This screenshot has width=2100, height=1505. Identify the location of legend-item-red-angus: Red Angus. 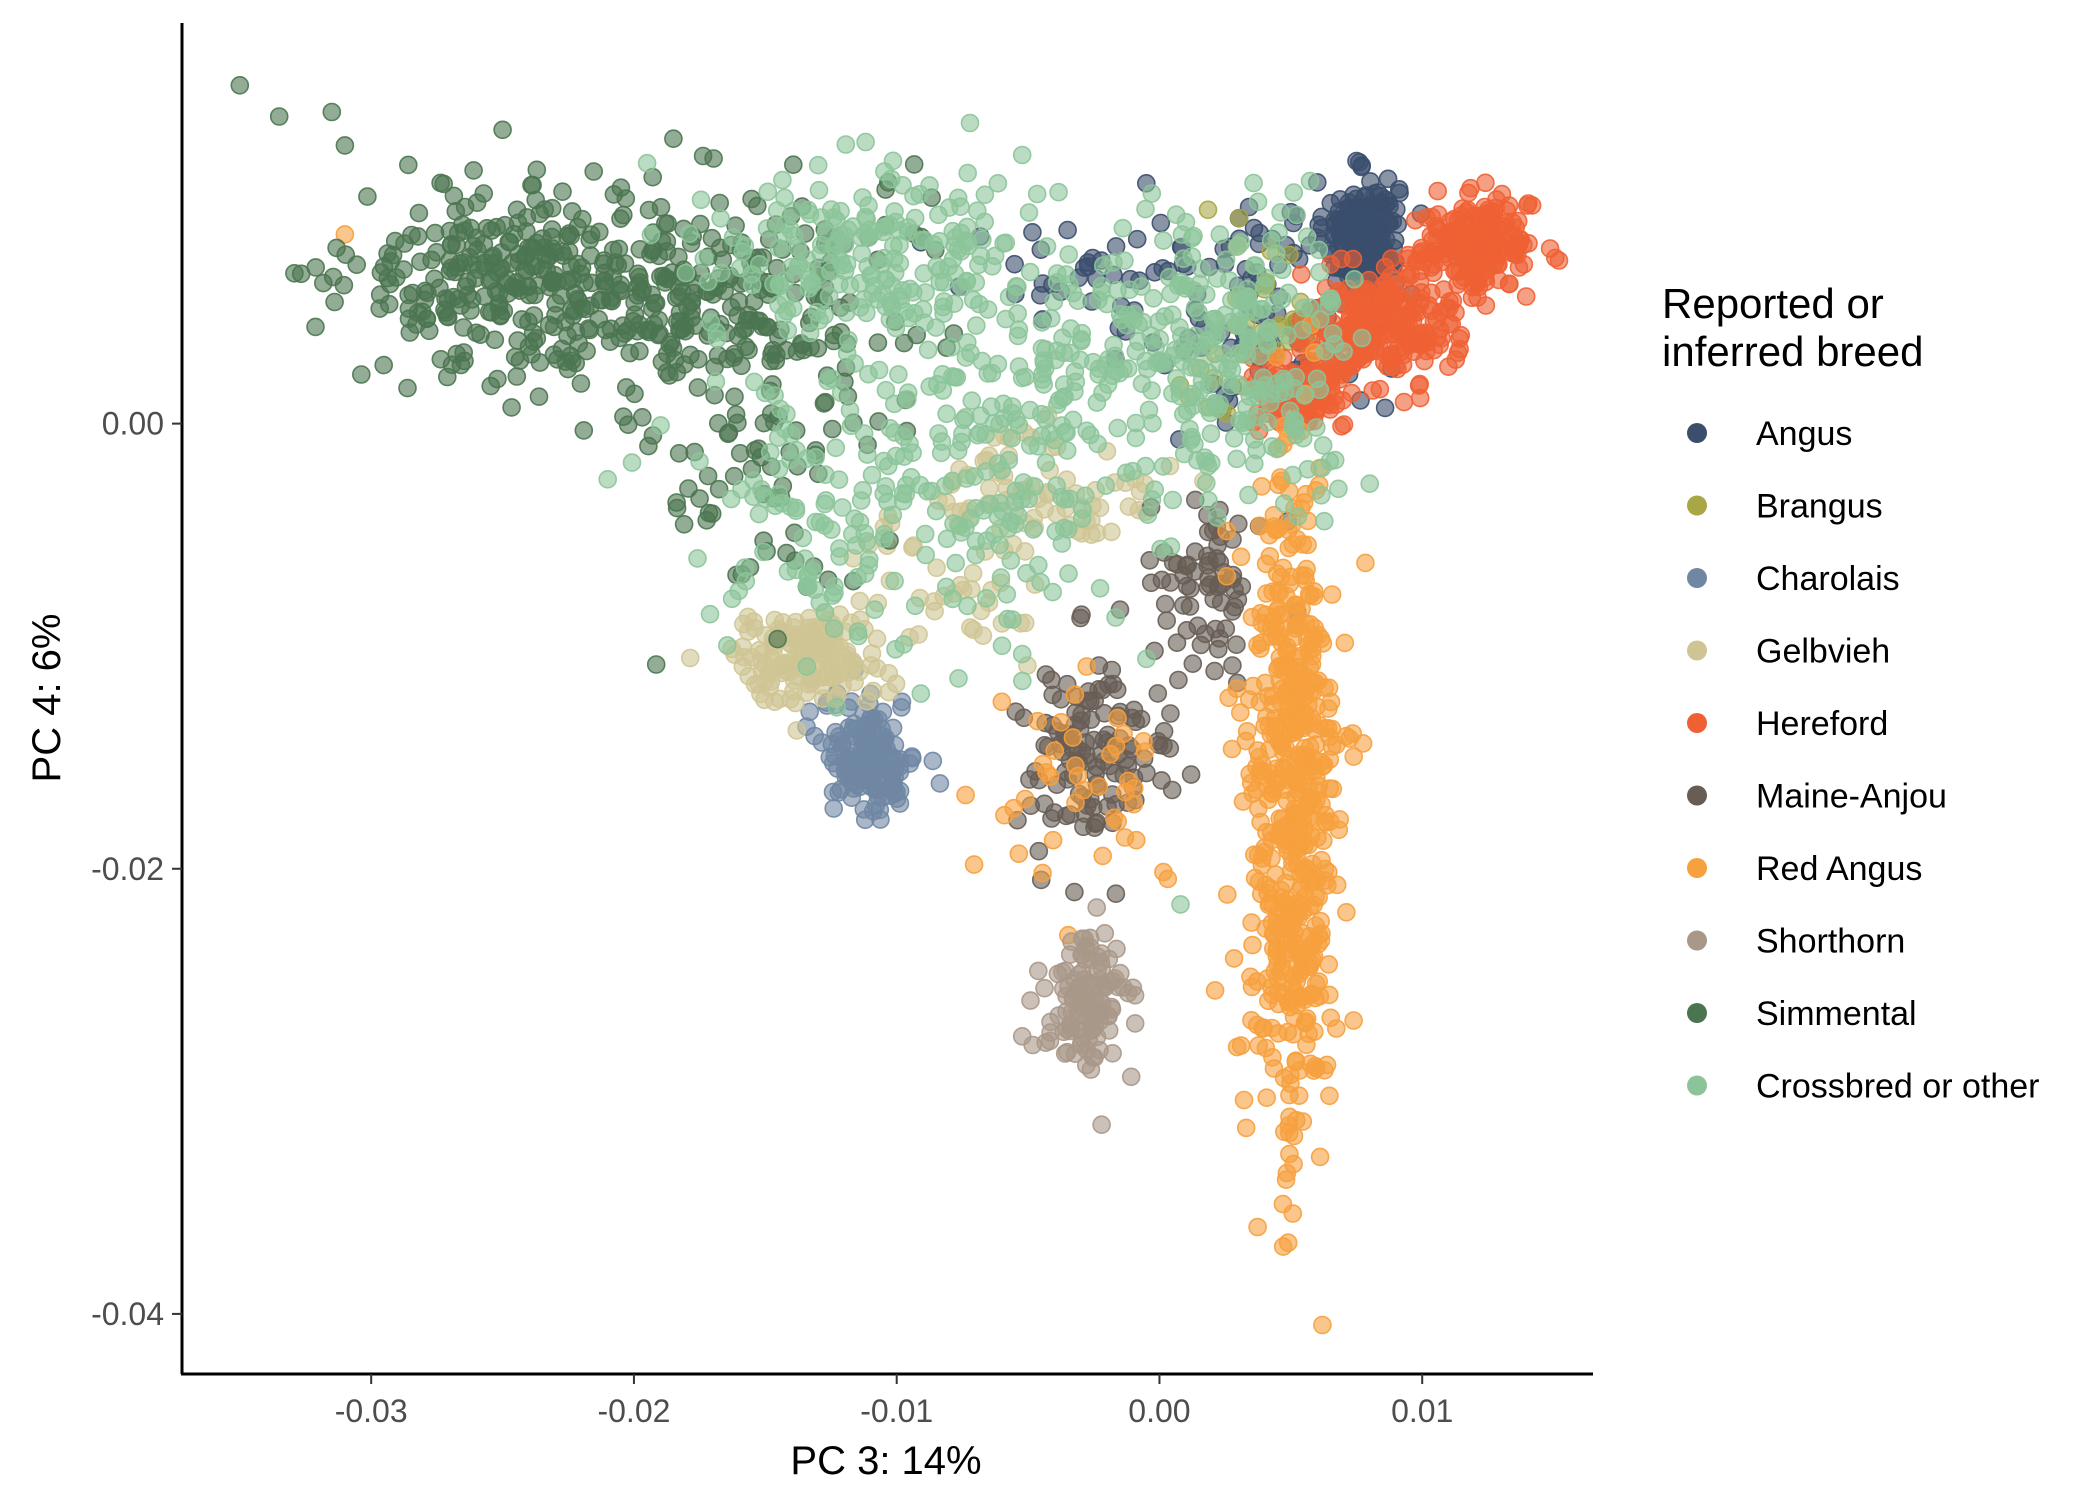
(1804, 869).